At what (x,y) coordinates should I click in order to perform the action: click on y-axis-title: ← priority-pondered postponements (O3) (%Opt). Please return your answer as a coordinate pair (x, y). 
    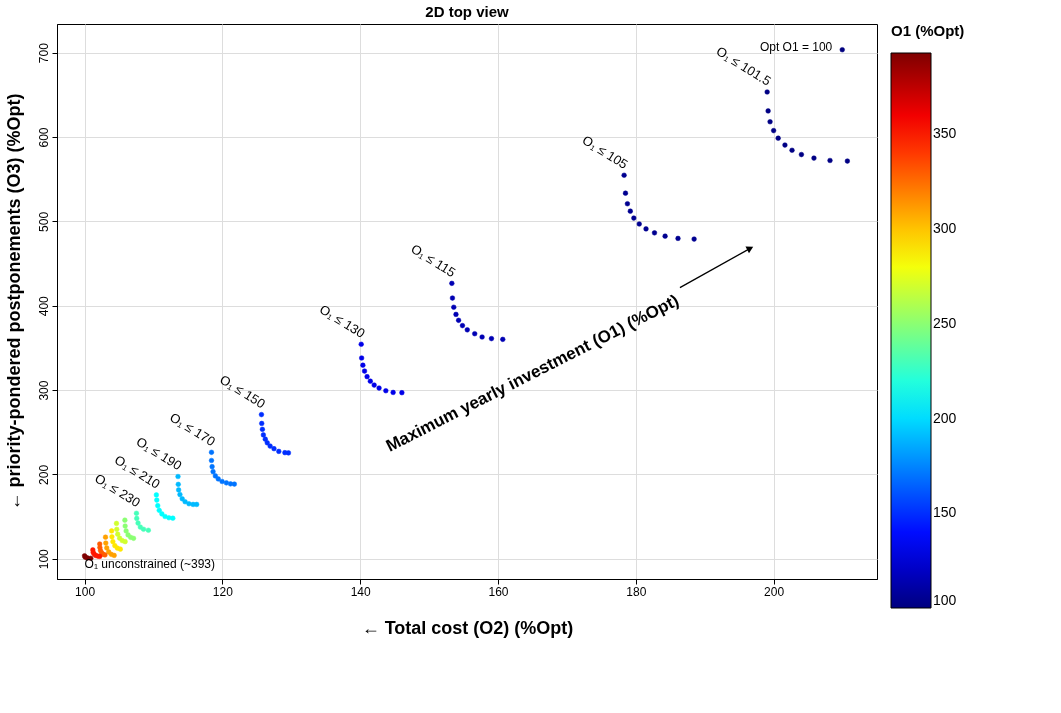
    Looking at the image, I should click on (13, 302).